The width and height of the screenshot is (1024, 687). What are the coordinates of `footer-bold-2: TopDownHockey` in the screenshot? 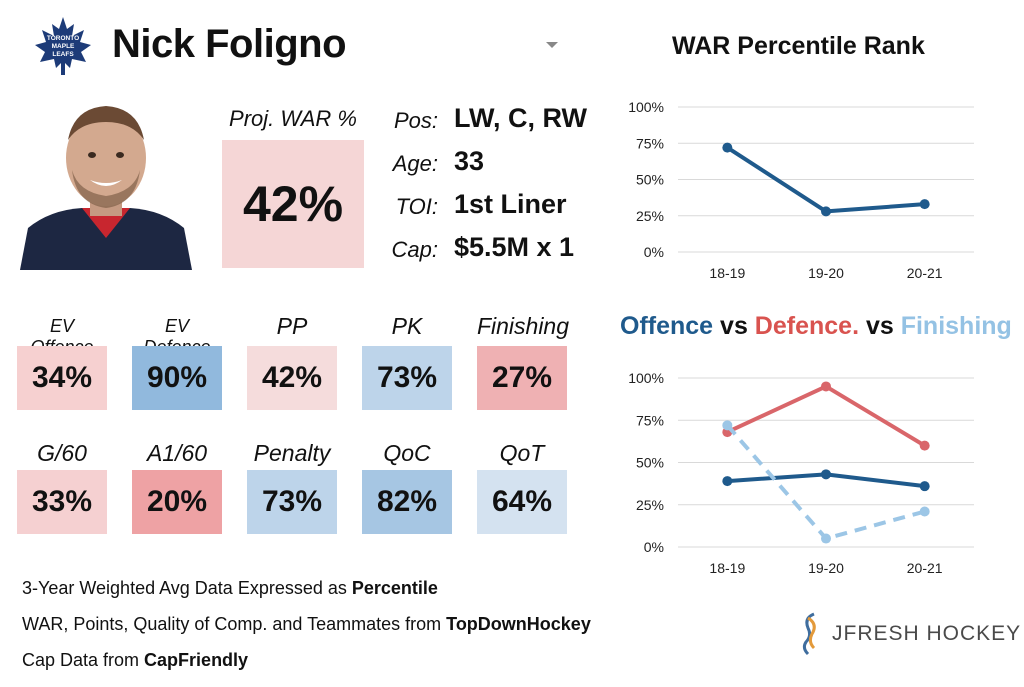 It's located at (518, 624).